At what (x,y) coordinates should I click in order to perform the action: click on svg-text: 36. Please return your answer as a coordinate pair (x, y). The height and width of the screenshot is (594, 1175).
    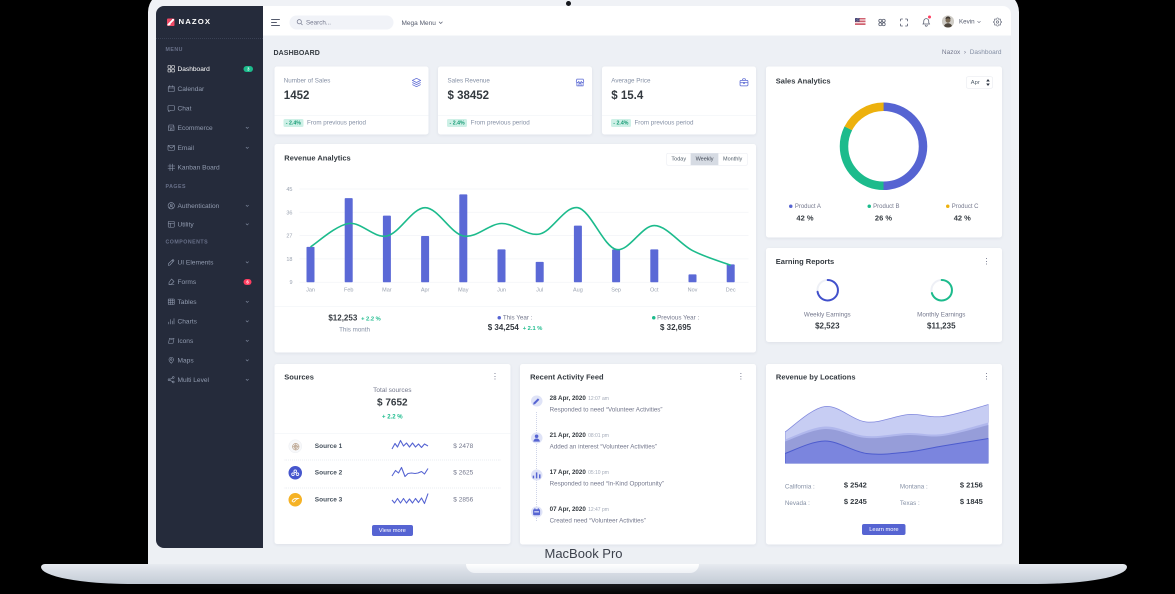
    Looking at the image, I should click on (289, 213).